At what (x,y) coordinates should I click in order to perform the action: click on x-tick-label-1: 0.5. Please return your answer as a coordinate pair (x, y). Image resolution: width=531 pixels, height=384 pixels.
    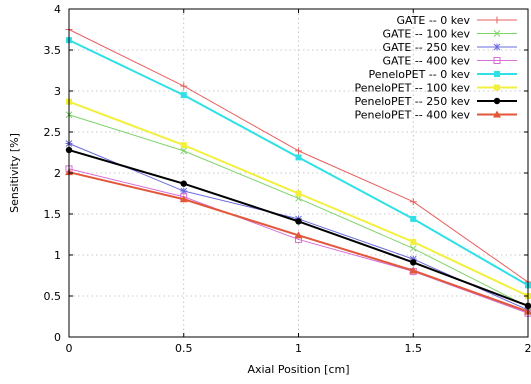
    Looking at the image, I should click on (184, 348).